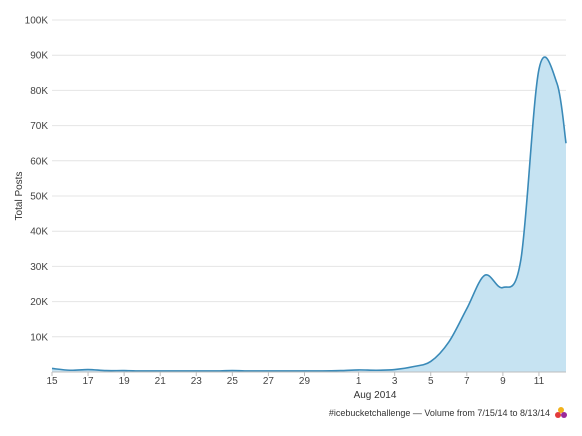  Describe the element at coordinates (39, 337) in the screenshot. I see `y-tick-label: 10K` at that location.